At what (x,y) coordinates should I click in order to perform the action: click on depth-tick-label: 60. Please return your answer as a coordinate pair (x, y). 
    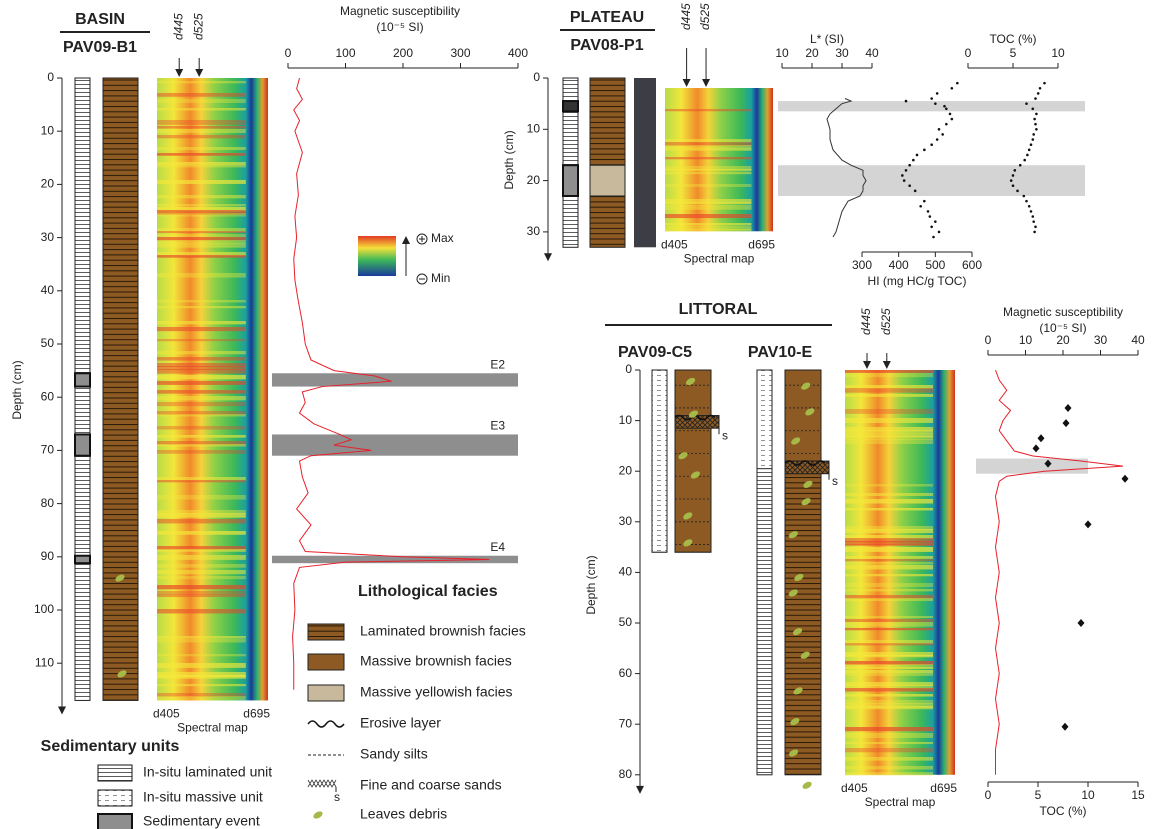
    Looking at the image, I should click on (48, 396).